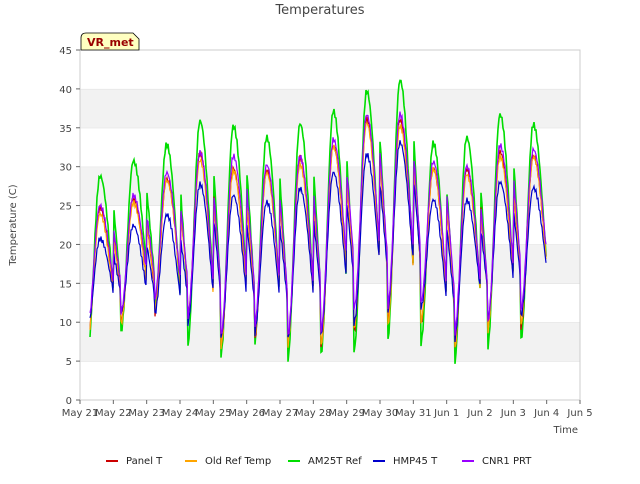 This screenshot has width=640, height=484. I want to click on x-tick-label: May 29, so click(346, 413).